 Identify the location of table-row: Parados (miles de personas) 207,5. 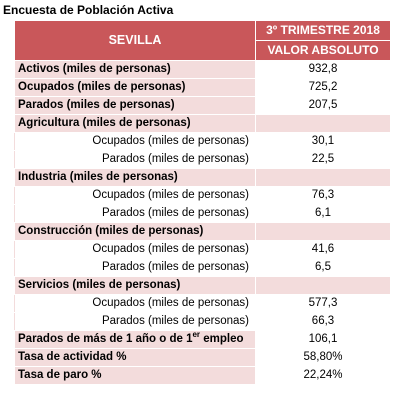
(202, 105).